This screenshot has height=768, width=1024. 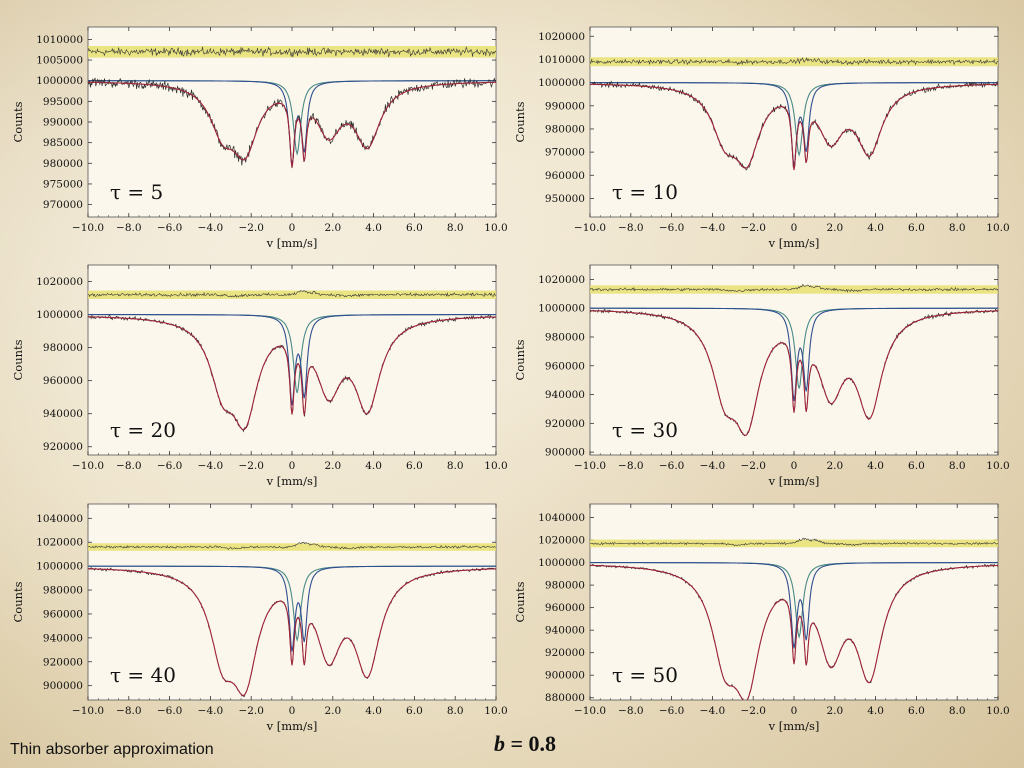 I want to click on y-tick-label: 1040000, so click(x=59, y=519).